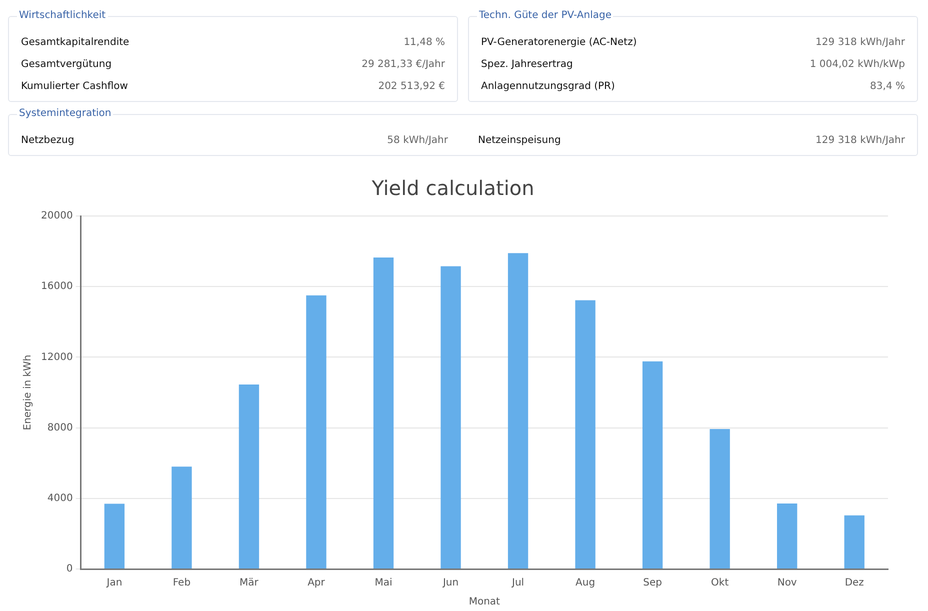 The height and width of the screenshot is (611, 928). Describe the element at coordinates (114, 583) in the screenshot. I see `x-tick-label: Jan` at that location.